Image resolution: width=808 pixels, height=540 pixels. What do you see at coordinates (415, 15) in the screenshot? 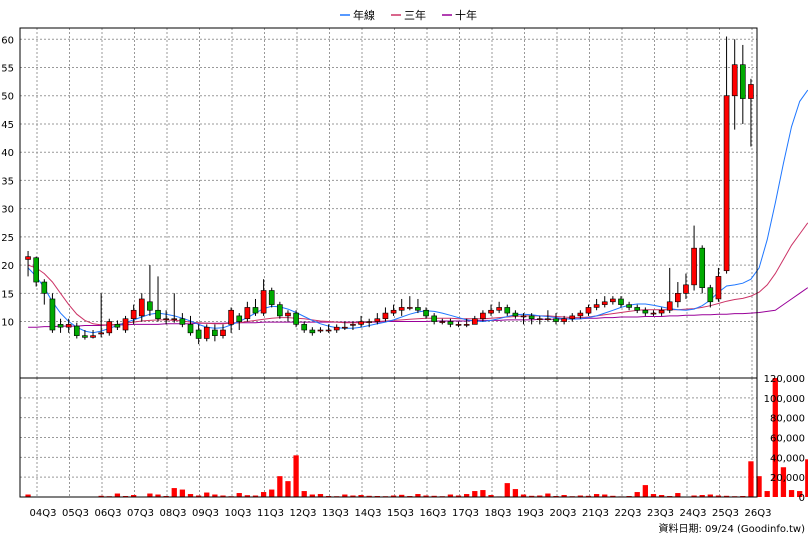
I see `legend-label: 三年` at bounding box center [415, 15].